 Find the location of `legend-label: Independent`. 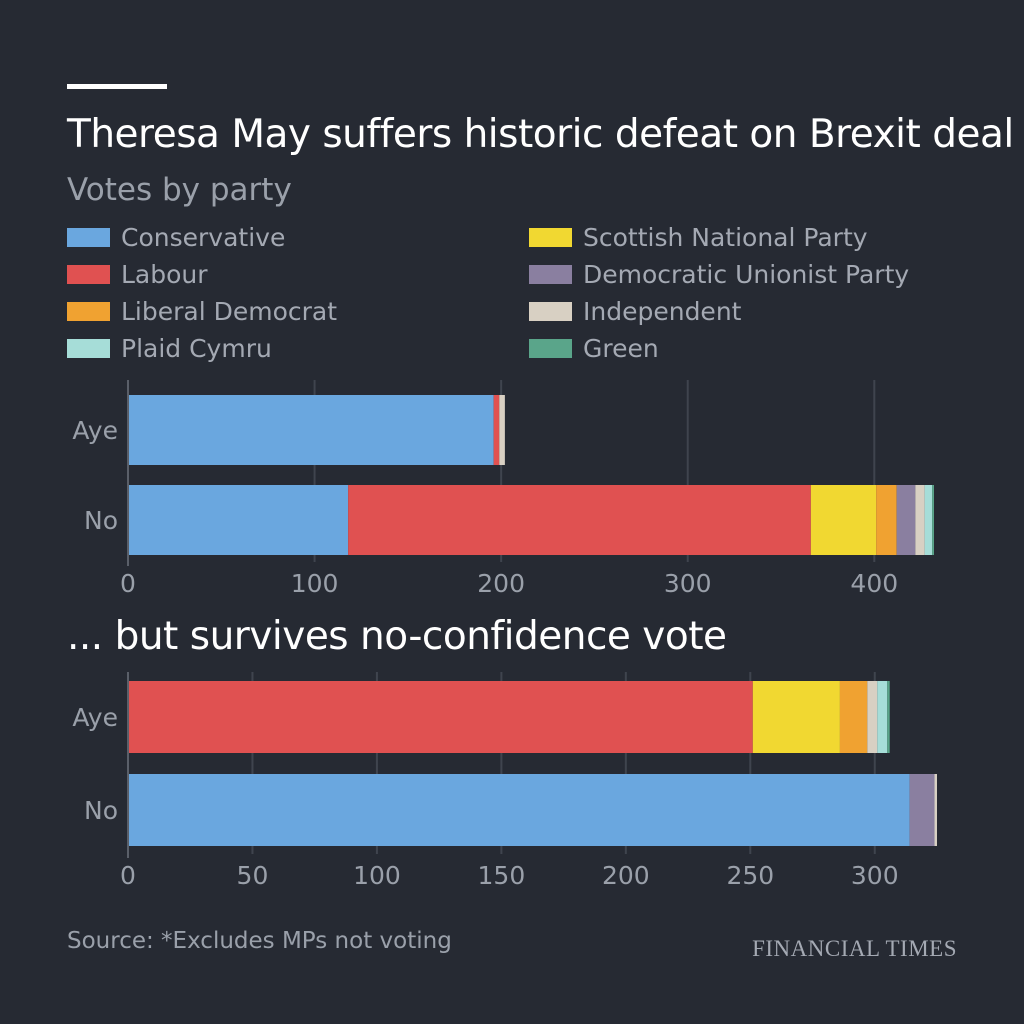

legend-label: Independent is located at coordinates (662, 311).